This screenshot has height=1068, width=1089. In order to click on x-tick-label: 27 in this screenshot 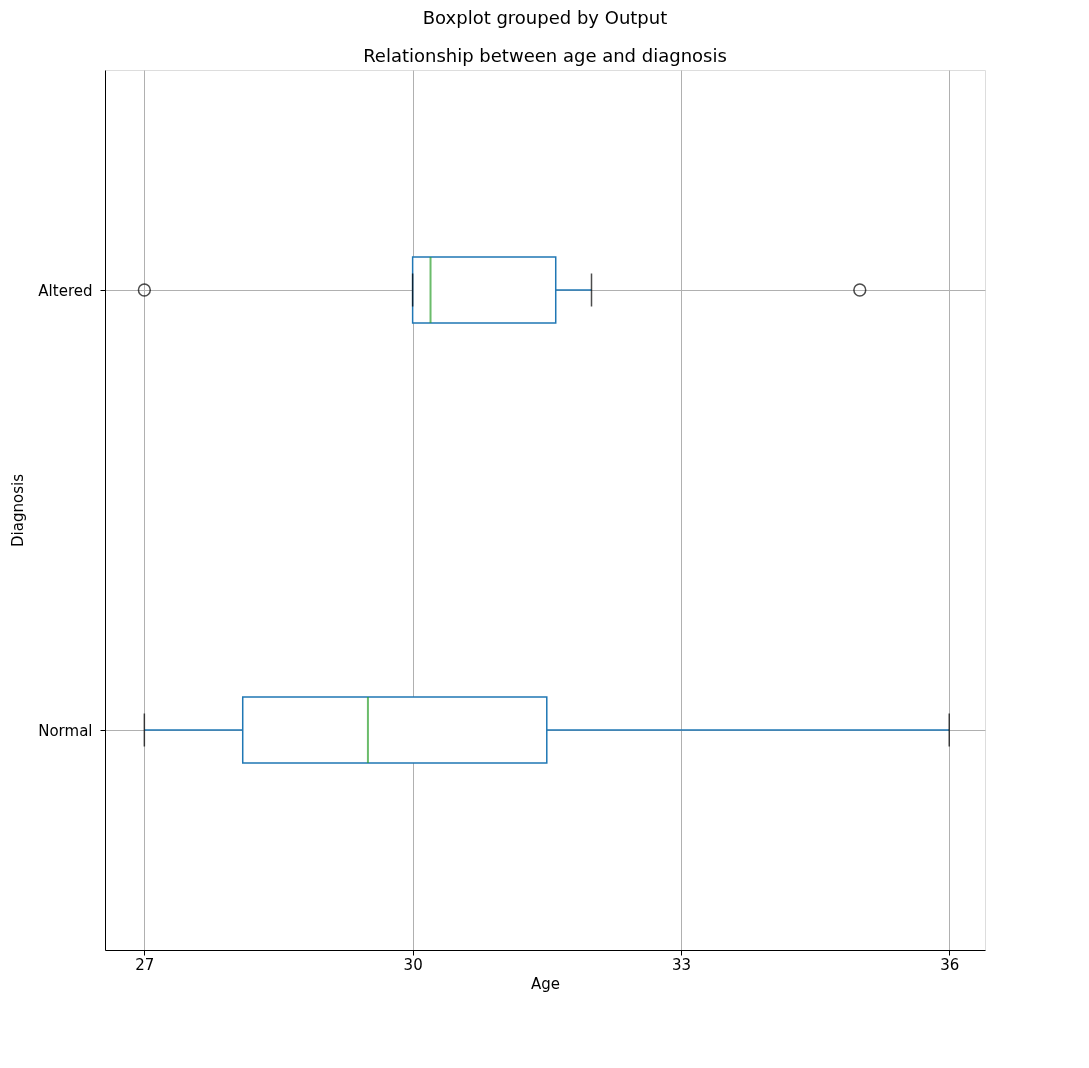, I will do `click(145, 964)`.